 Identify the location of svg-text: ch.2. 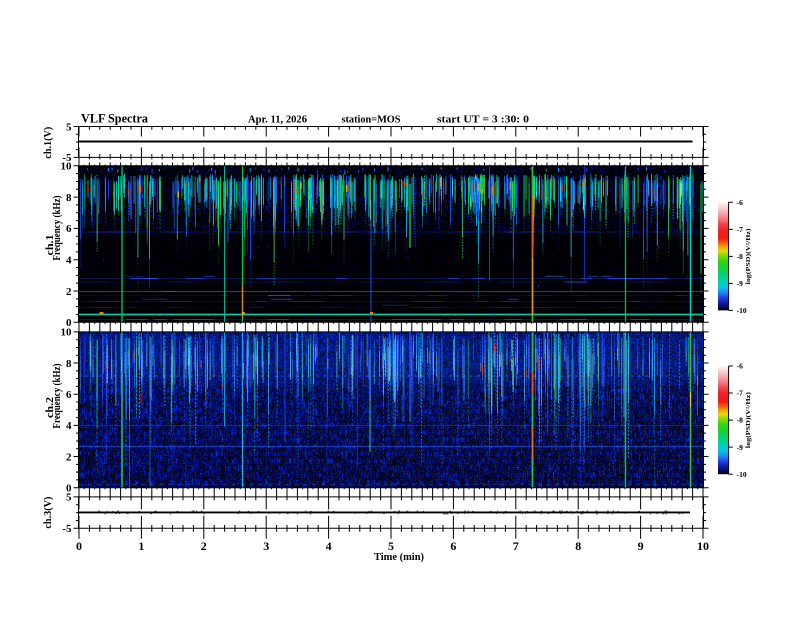
(50, 407).